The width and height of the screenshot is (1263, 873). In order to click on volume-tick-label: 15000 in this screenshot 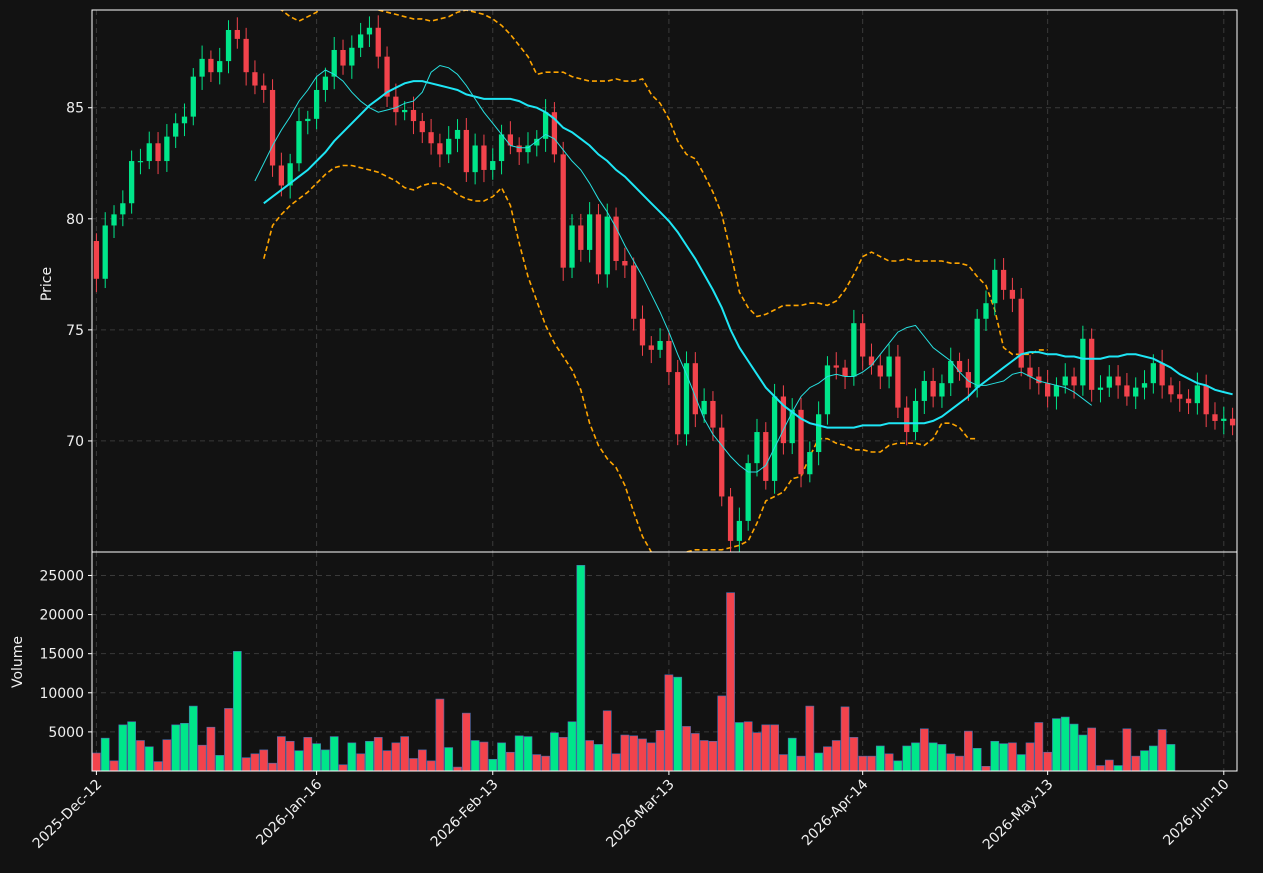, I will do `click(61, 655)`.